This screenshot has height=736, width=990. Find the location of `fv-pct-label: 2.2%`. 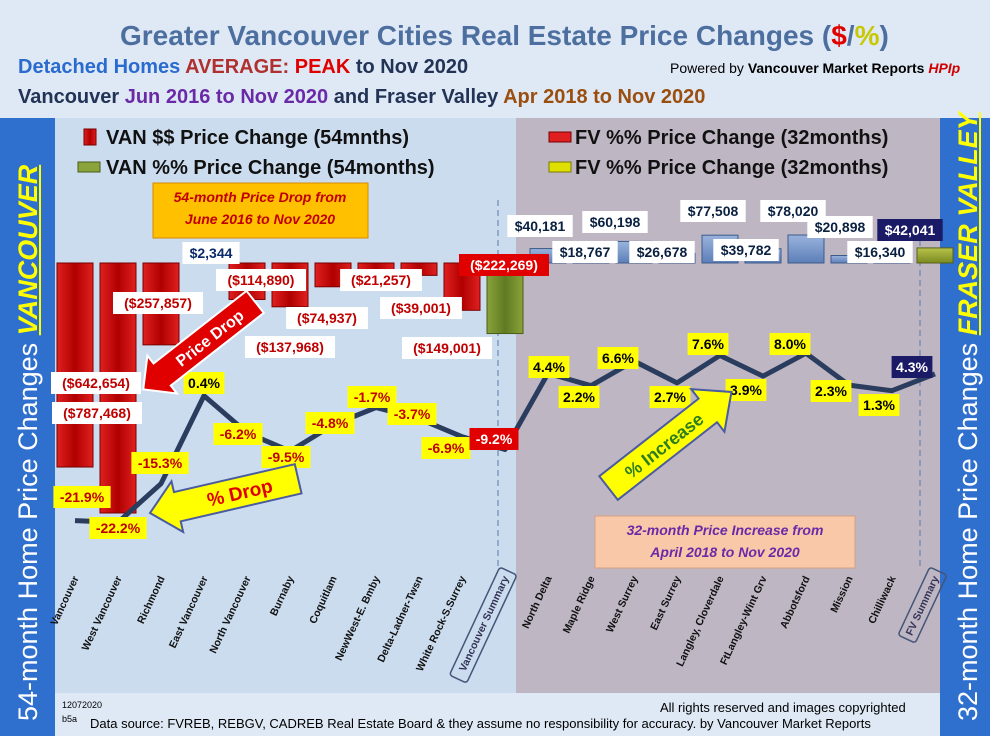

fv-pct-label: 2.2% is located at coordinates (579, 397).